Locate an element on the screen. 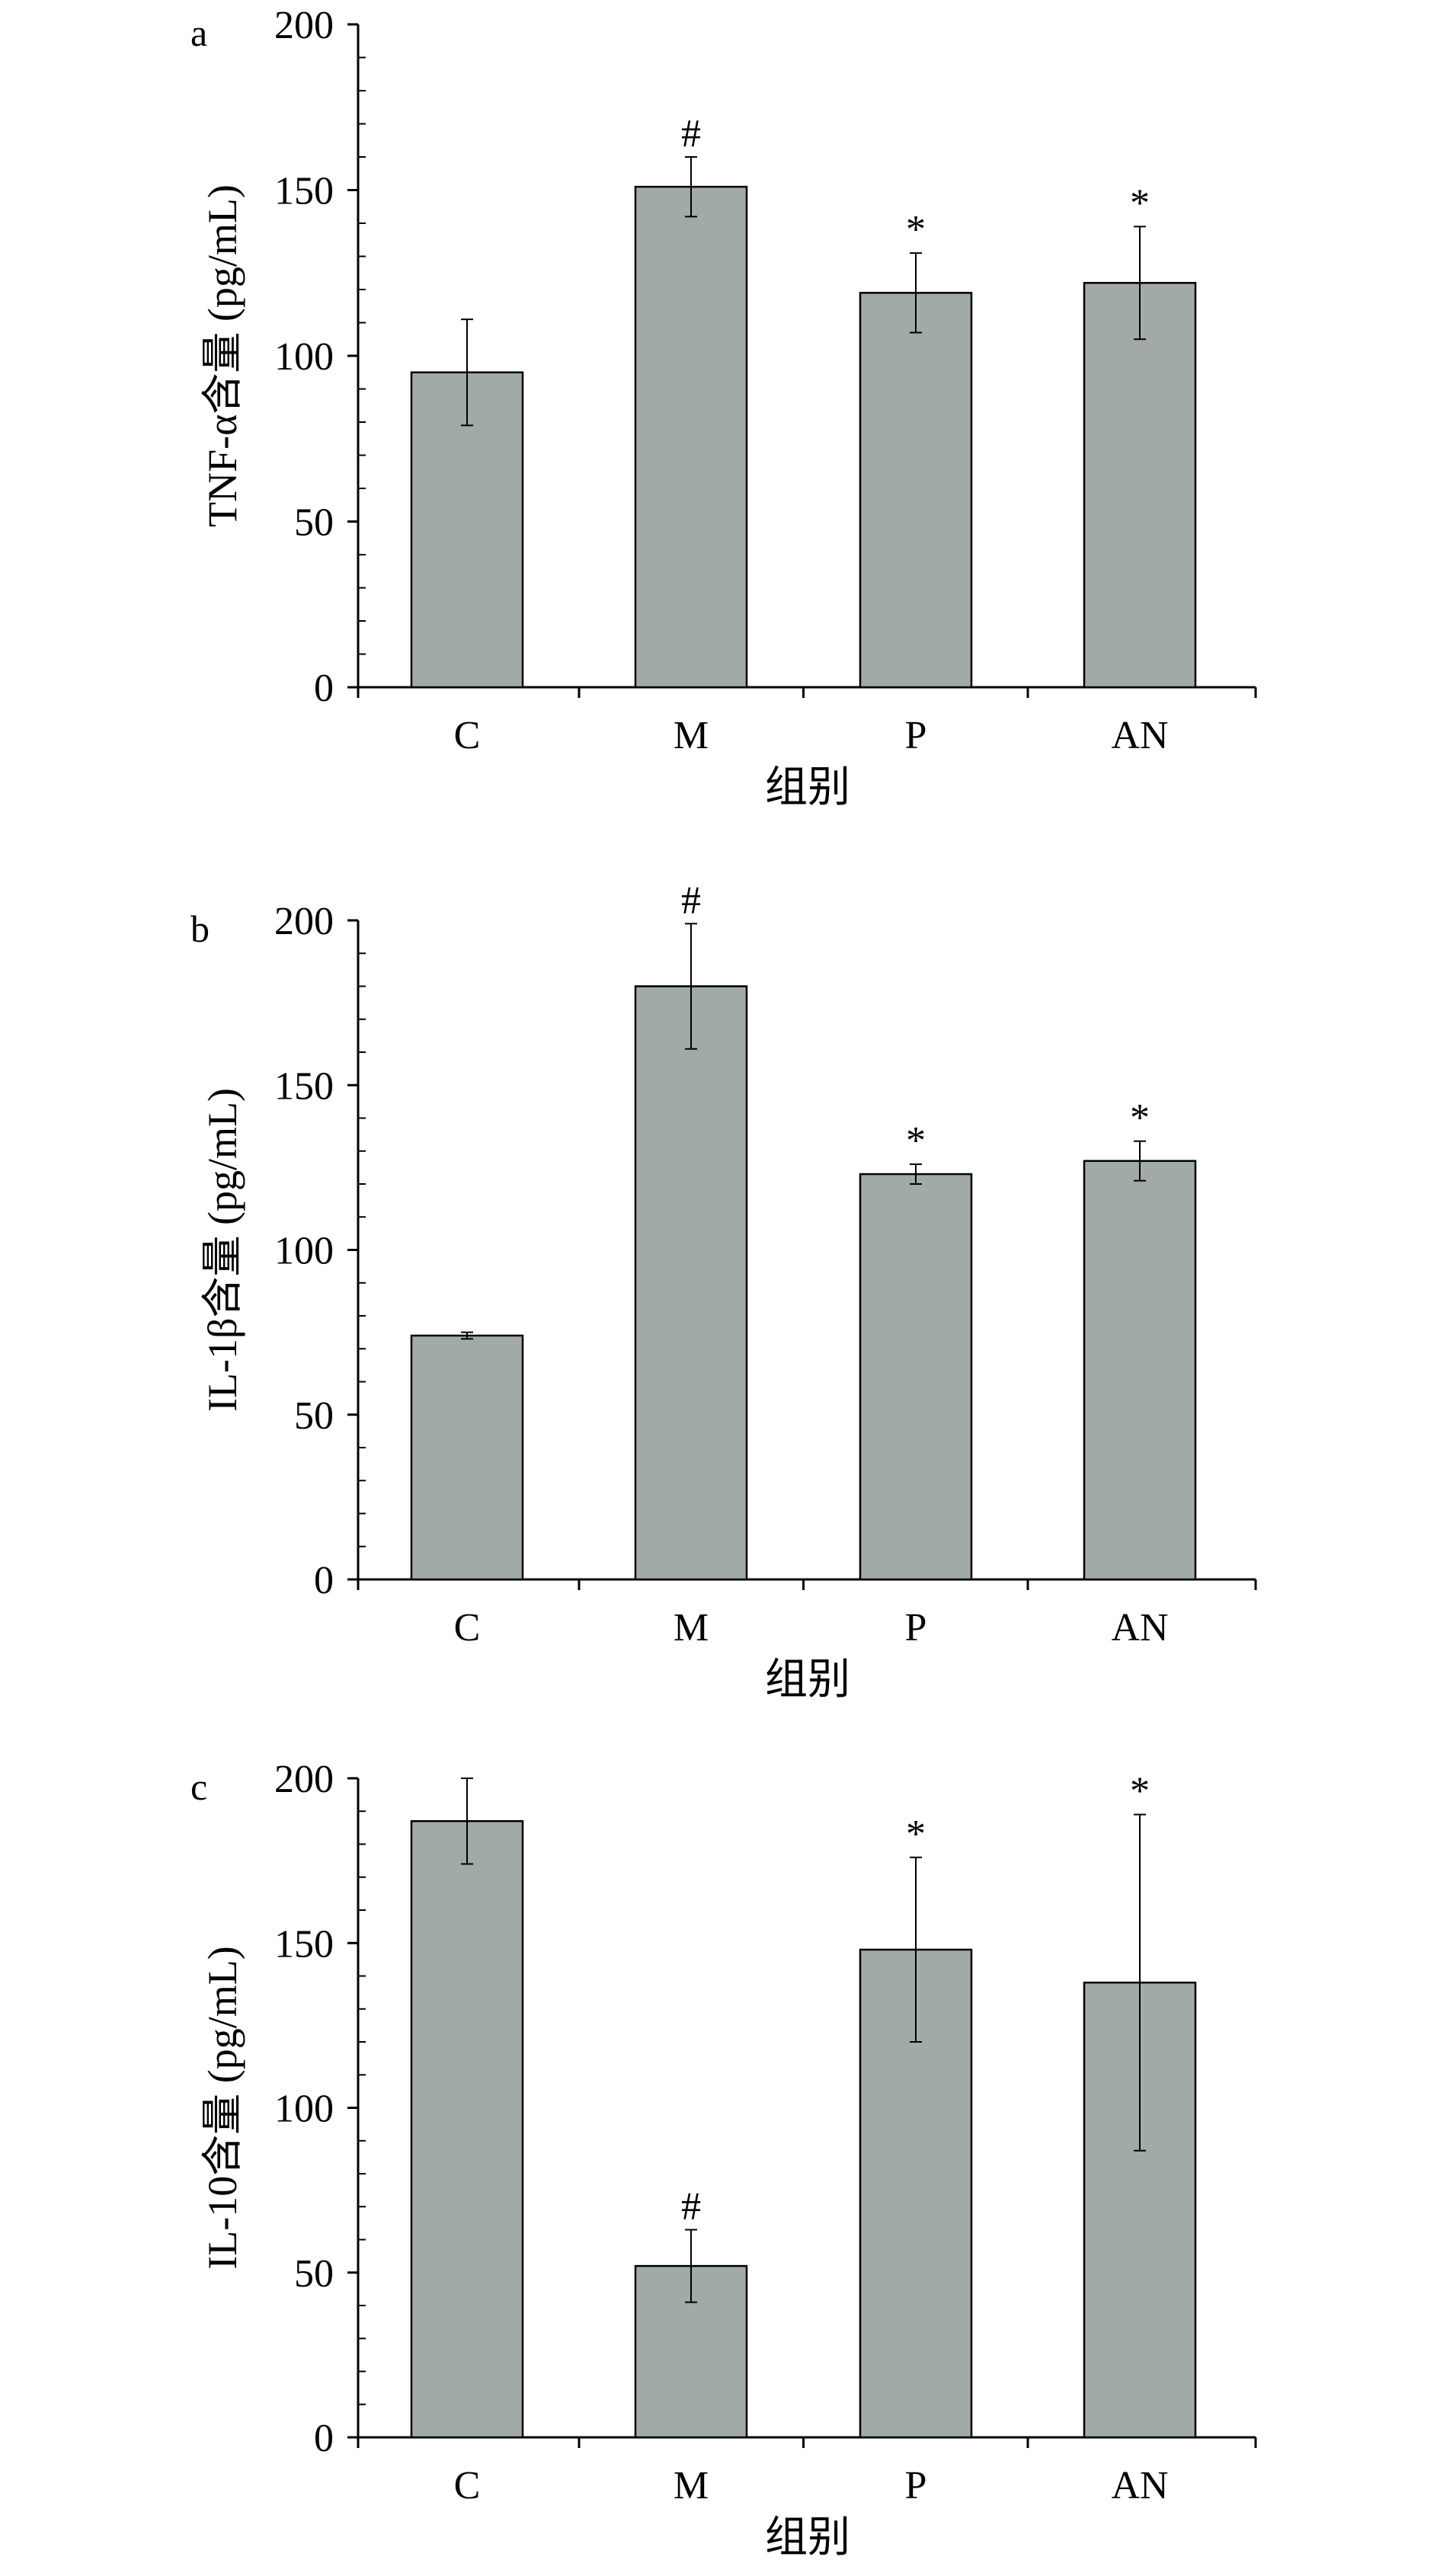 The height and width of the screenshot is (2576, 1440). panel-label: c is located at coordinates (198, 1786).